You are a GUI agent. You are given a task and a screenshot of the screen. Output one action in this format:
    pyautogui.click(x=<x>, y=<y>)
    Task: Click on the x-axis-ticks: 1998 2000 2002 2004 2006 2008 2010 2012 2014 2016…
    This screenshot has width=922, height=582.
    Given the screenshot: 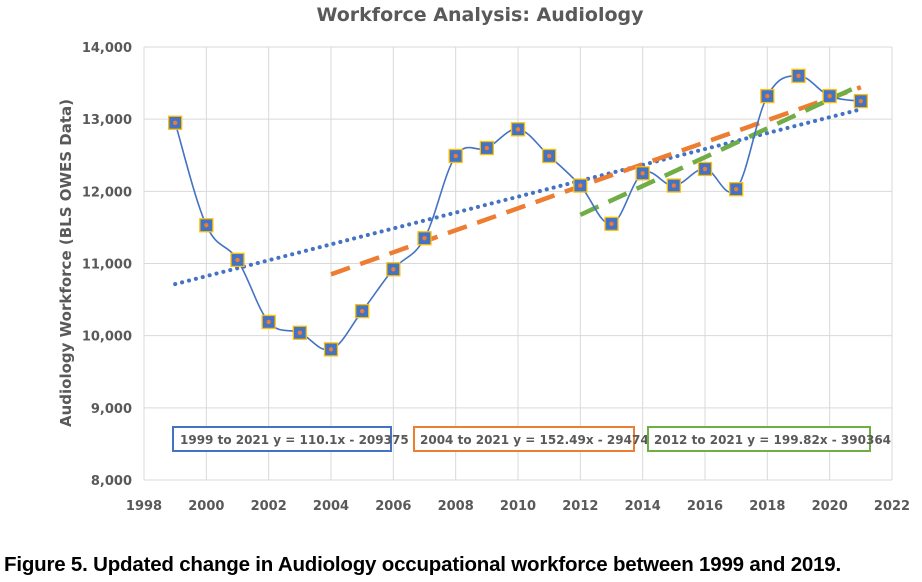 What is the action you would take?
    pyautogui.click(x=518, y=506)
    